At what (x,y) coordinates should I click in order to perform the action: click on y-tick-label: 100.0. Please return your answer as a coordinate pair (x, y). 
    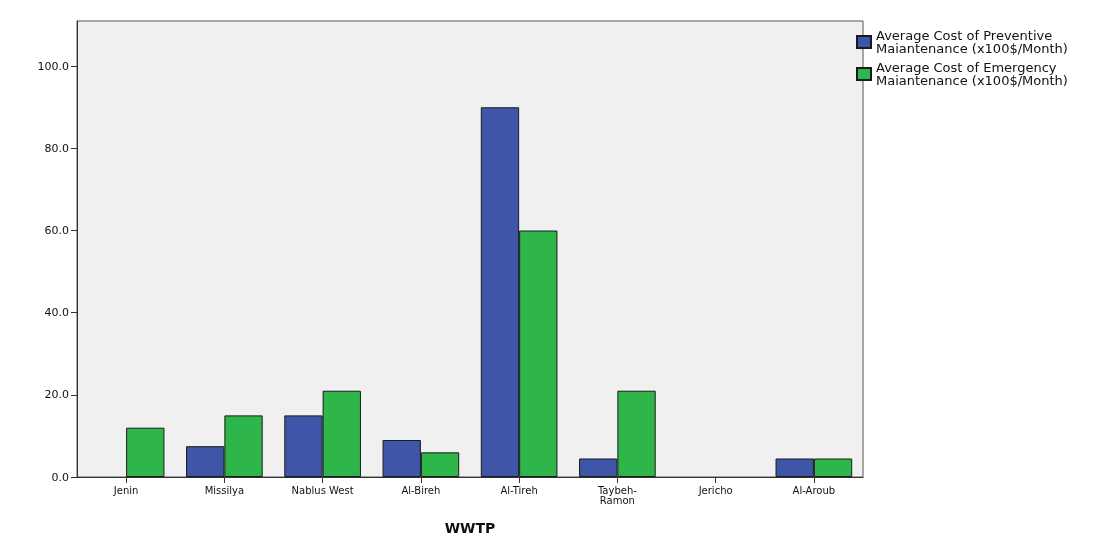
    Looking at the image, I should click on (53, 66).